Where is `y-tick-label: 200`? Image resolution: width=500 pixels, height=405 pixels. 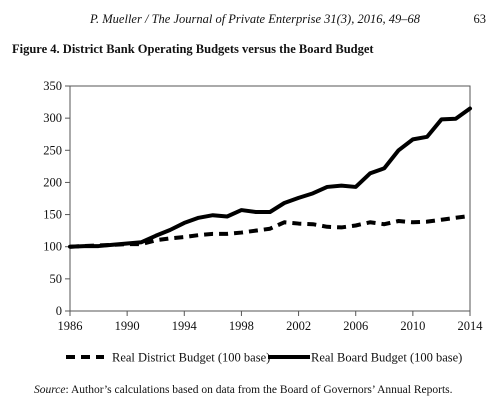 y-tick-label: 200 is located at coordinates (52, 182).